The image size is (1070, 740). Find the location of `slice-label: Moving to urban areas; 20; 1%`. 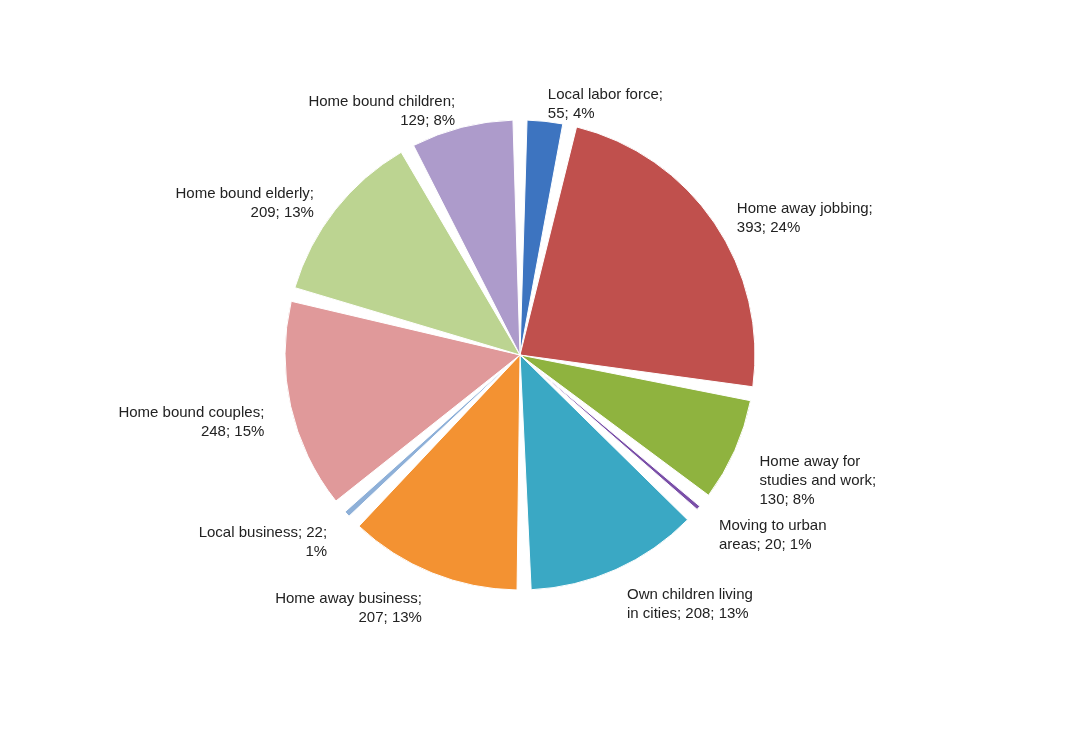

slice-label: Moving to urban areas; 20; 1% is located at coordinates (772, 534).